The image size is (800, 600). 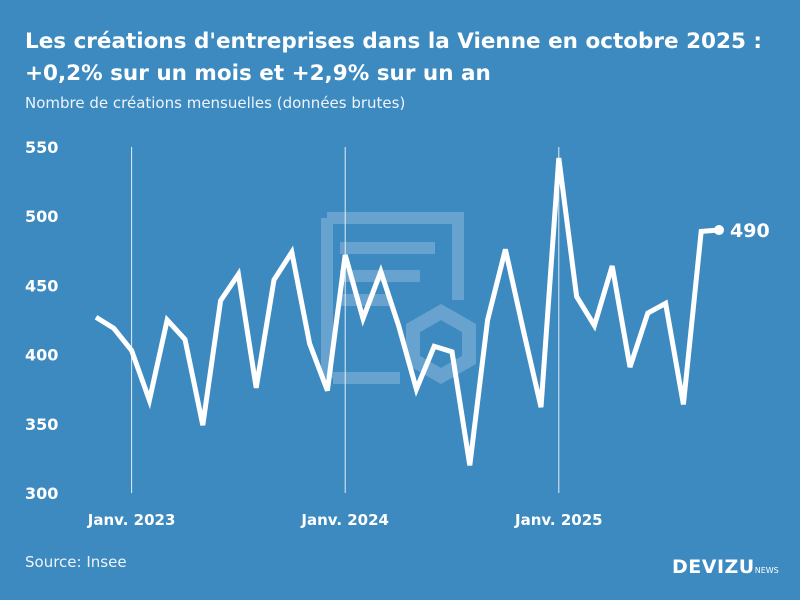 I want to click on y-tick-label: 550, so click(x=41, y=147).